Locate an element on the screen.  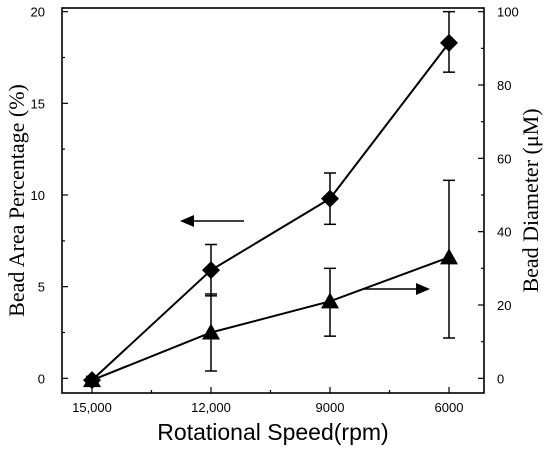
left-axis-ticks: 0 5 10 15 20 is located at coordinates (49, 195).